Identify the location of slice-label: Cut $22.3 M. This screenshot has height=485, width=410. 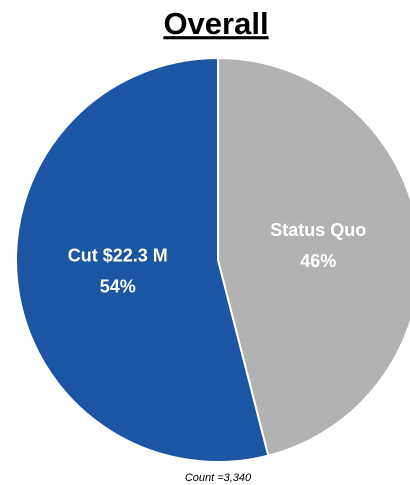
(118, 255).